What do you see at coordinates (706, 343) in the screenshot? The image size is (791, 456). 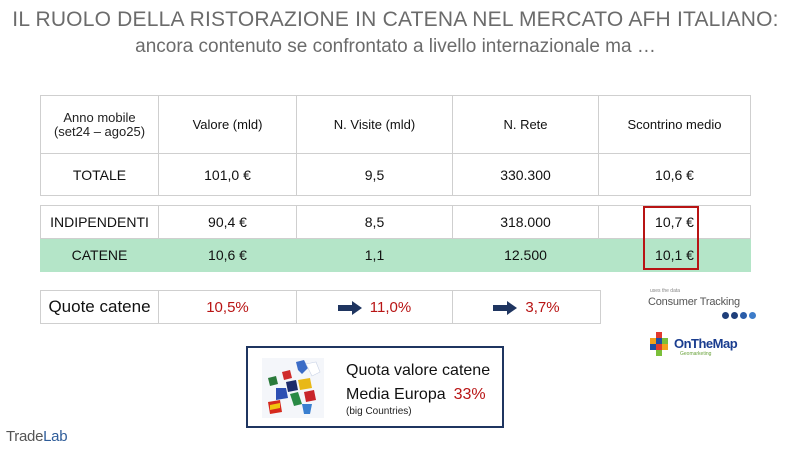 I see `onthemap-text: OnTheMap` at bounding box center [706, 343].